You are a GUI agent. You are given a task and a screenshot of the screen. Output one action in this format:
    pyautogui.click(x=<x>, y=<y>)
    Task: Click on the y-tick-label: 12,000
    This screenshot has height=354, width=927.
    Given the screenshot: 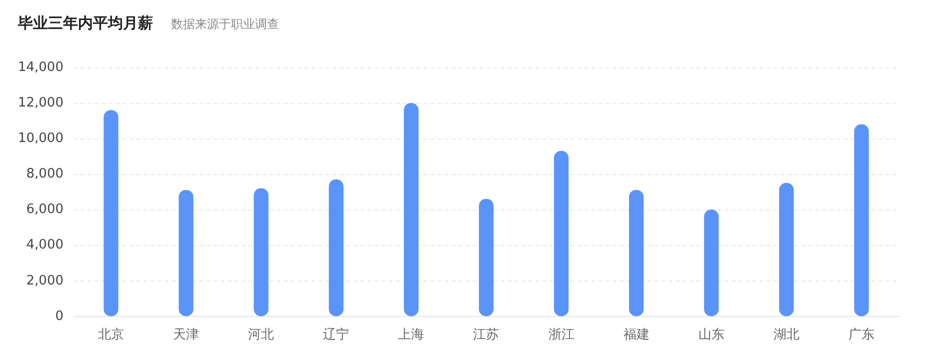 What is the action you would take?
    pyautogui.click(x=41, y=103)
    